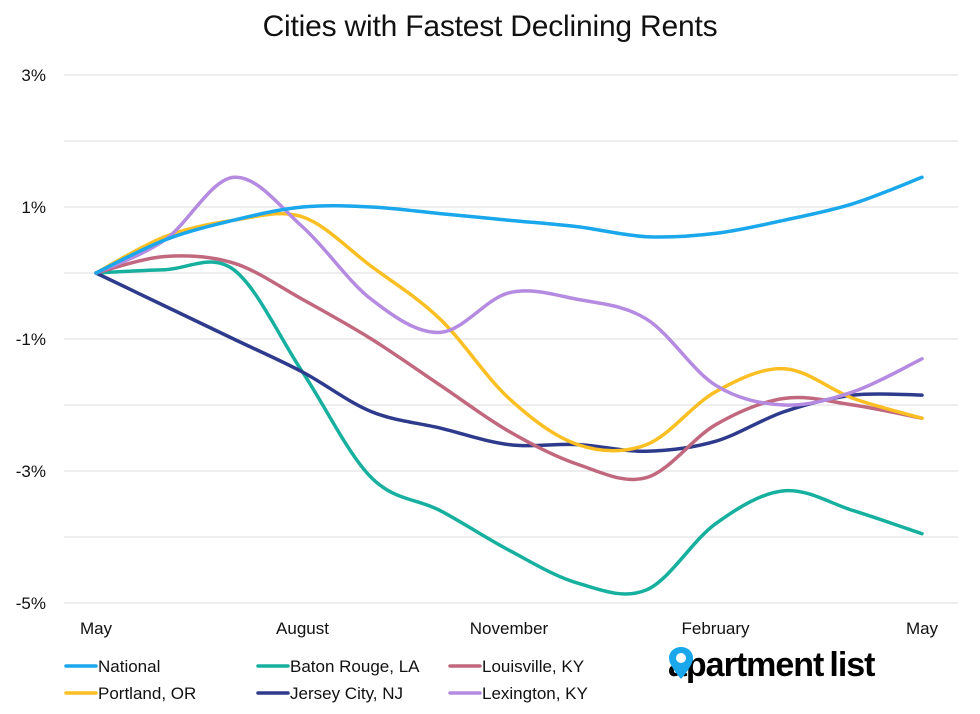 This screenshot has width=980, height=714. Describe the element at coordinates (490, 26) in the screenshot. I see `chart-title: Cities with Fastest Declining Rents` at that location.